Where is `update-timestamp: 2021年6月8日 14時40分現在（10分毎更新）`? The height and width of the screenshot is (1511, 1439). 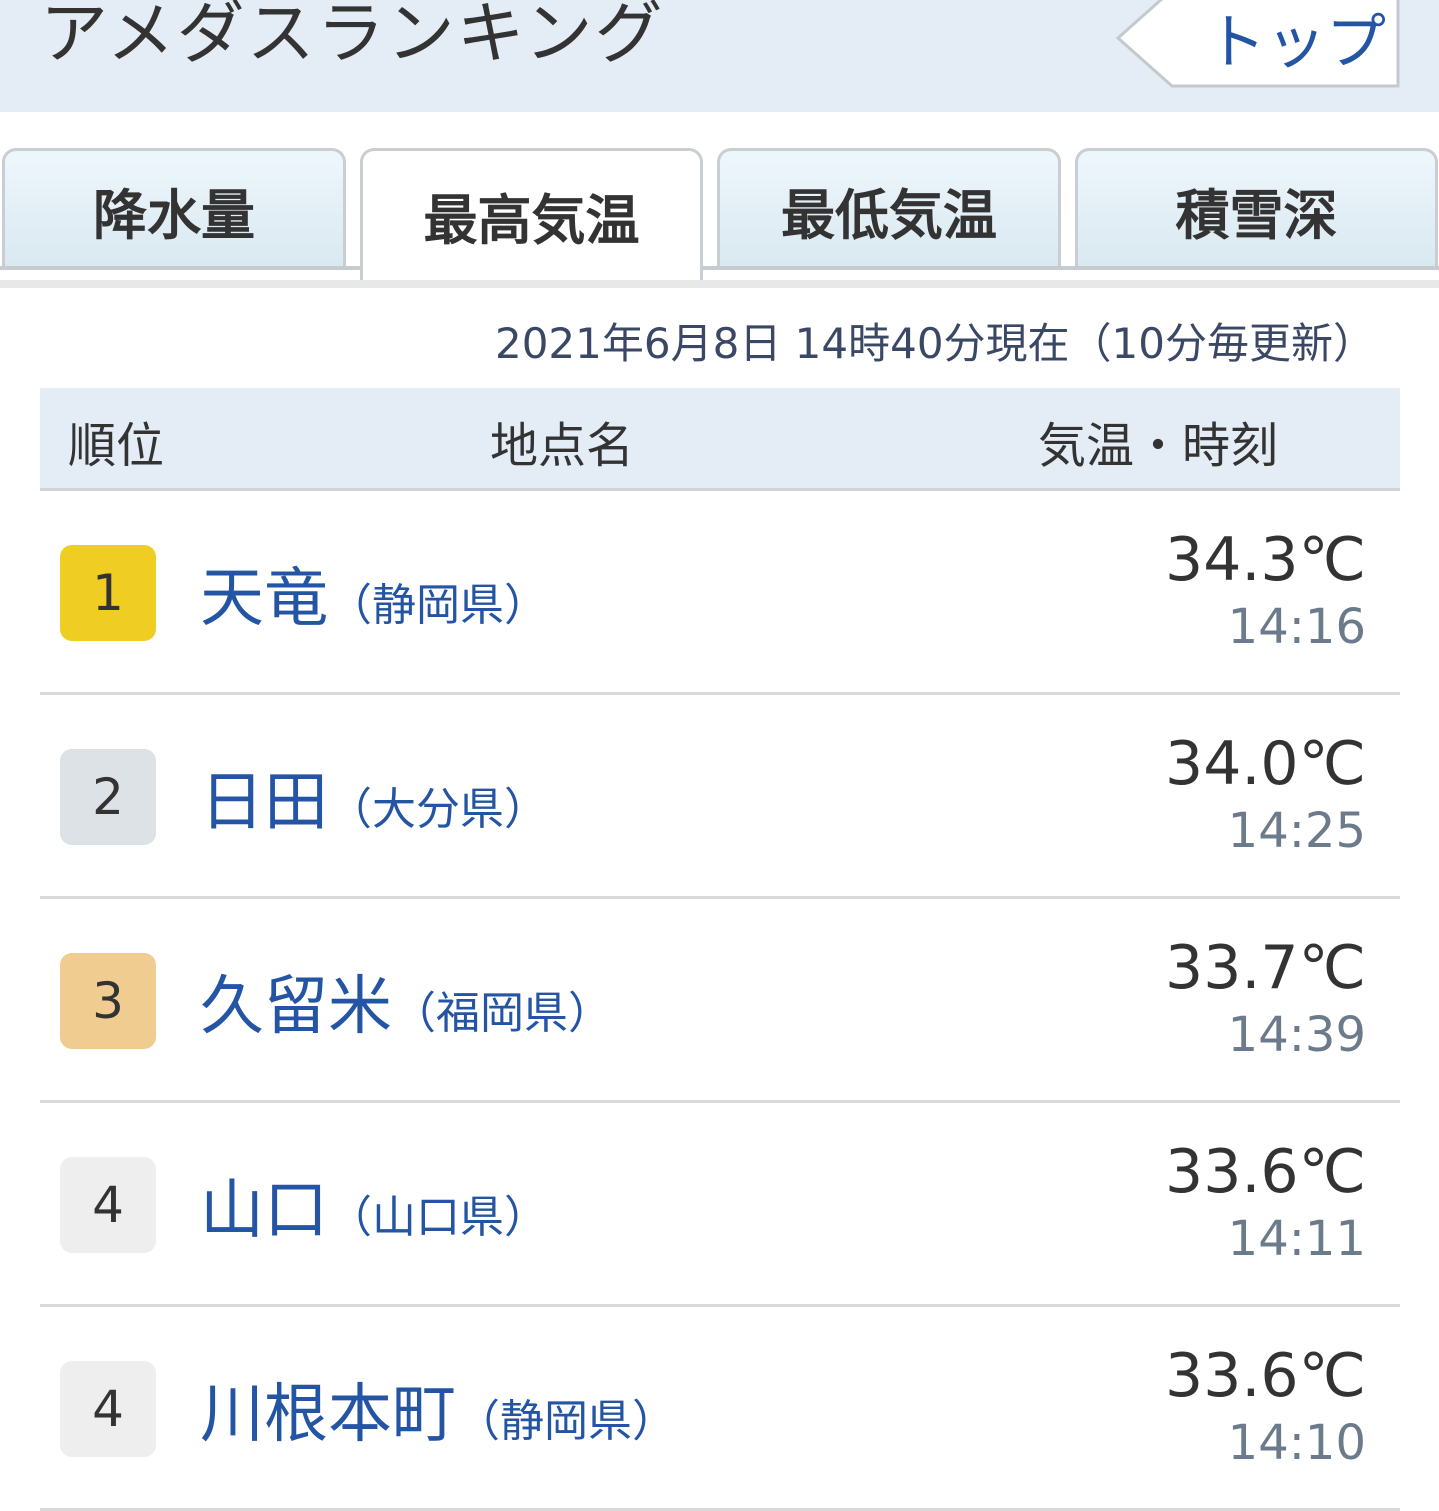
update-timestamp: 2021年6月8日 14時40分現在（10分毎更新） is located at coordinates (934, 343).